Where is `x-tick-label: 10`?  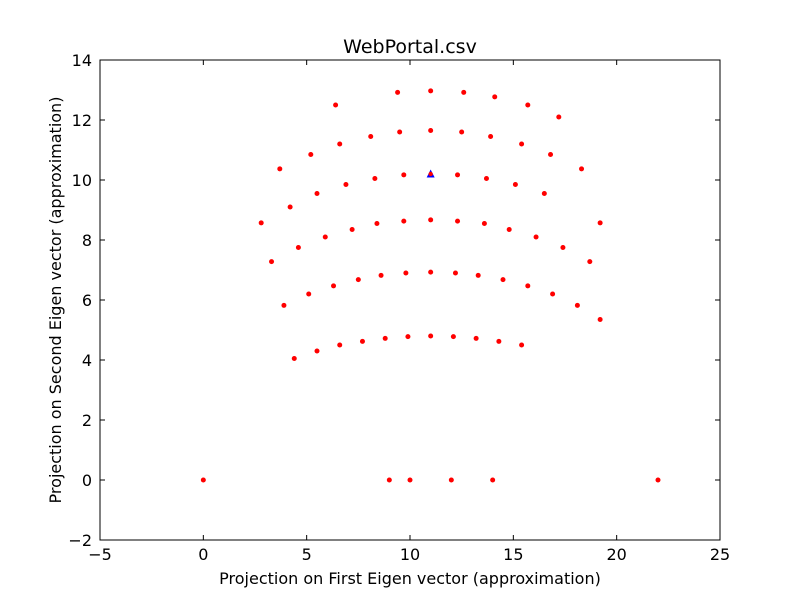
x-tick-label: 10 is located at coordinates (410, 554).